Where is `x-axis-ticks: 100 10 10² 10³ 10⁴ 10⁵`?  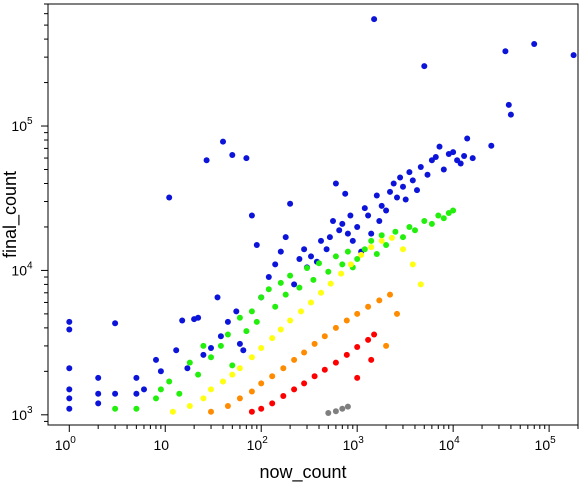 x-axis-ticks: 100 10 10² 10³ 10⁴ 10⁵ is located at coordinates (317, 439).